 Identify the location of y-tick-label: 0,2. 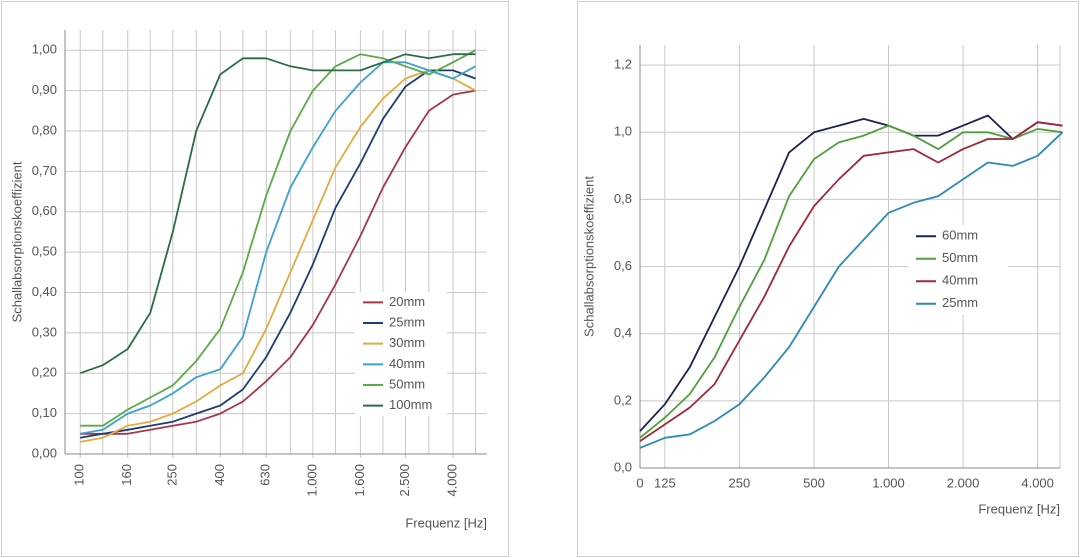
(623, 399).